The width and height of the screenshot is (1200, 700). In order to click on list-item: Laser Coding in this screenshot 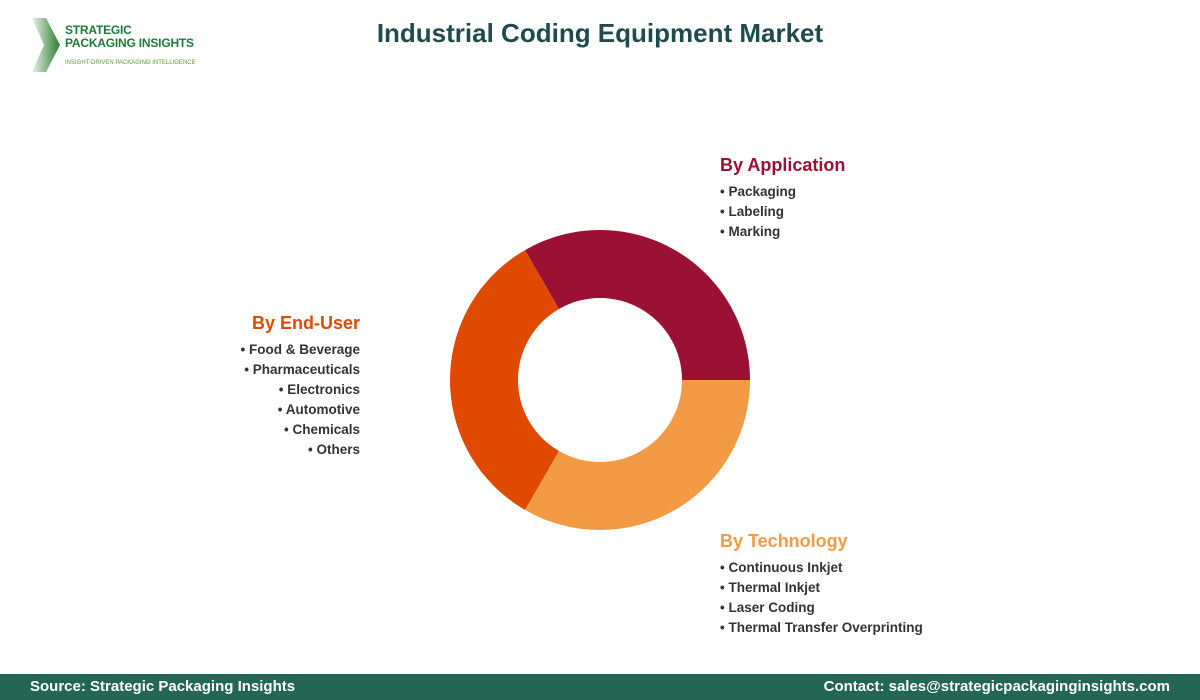, I will do `click(821, 608)`.